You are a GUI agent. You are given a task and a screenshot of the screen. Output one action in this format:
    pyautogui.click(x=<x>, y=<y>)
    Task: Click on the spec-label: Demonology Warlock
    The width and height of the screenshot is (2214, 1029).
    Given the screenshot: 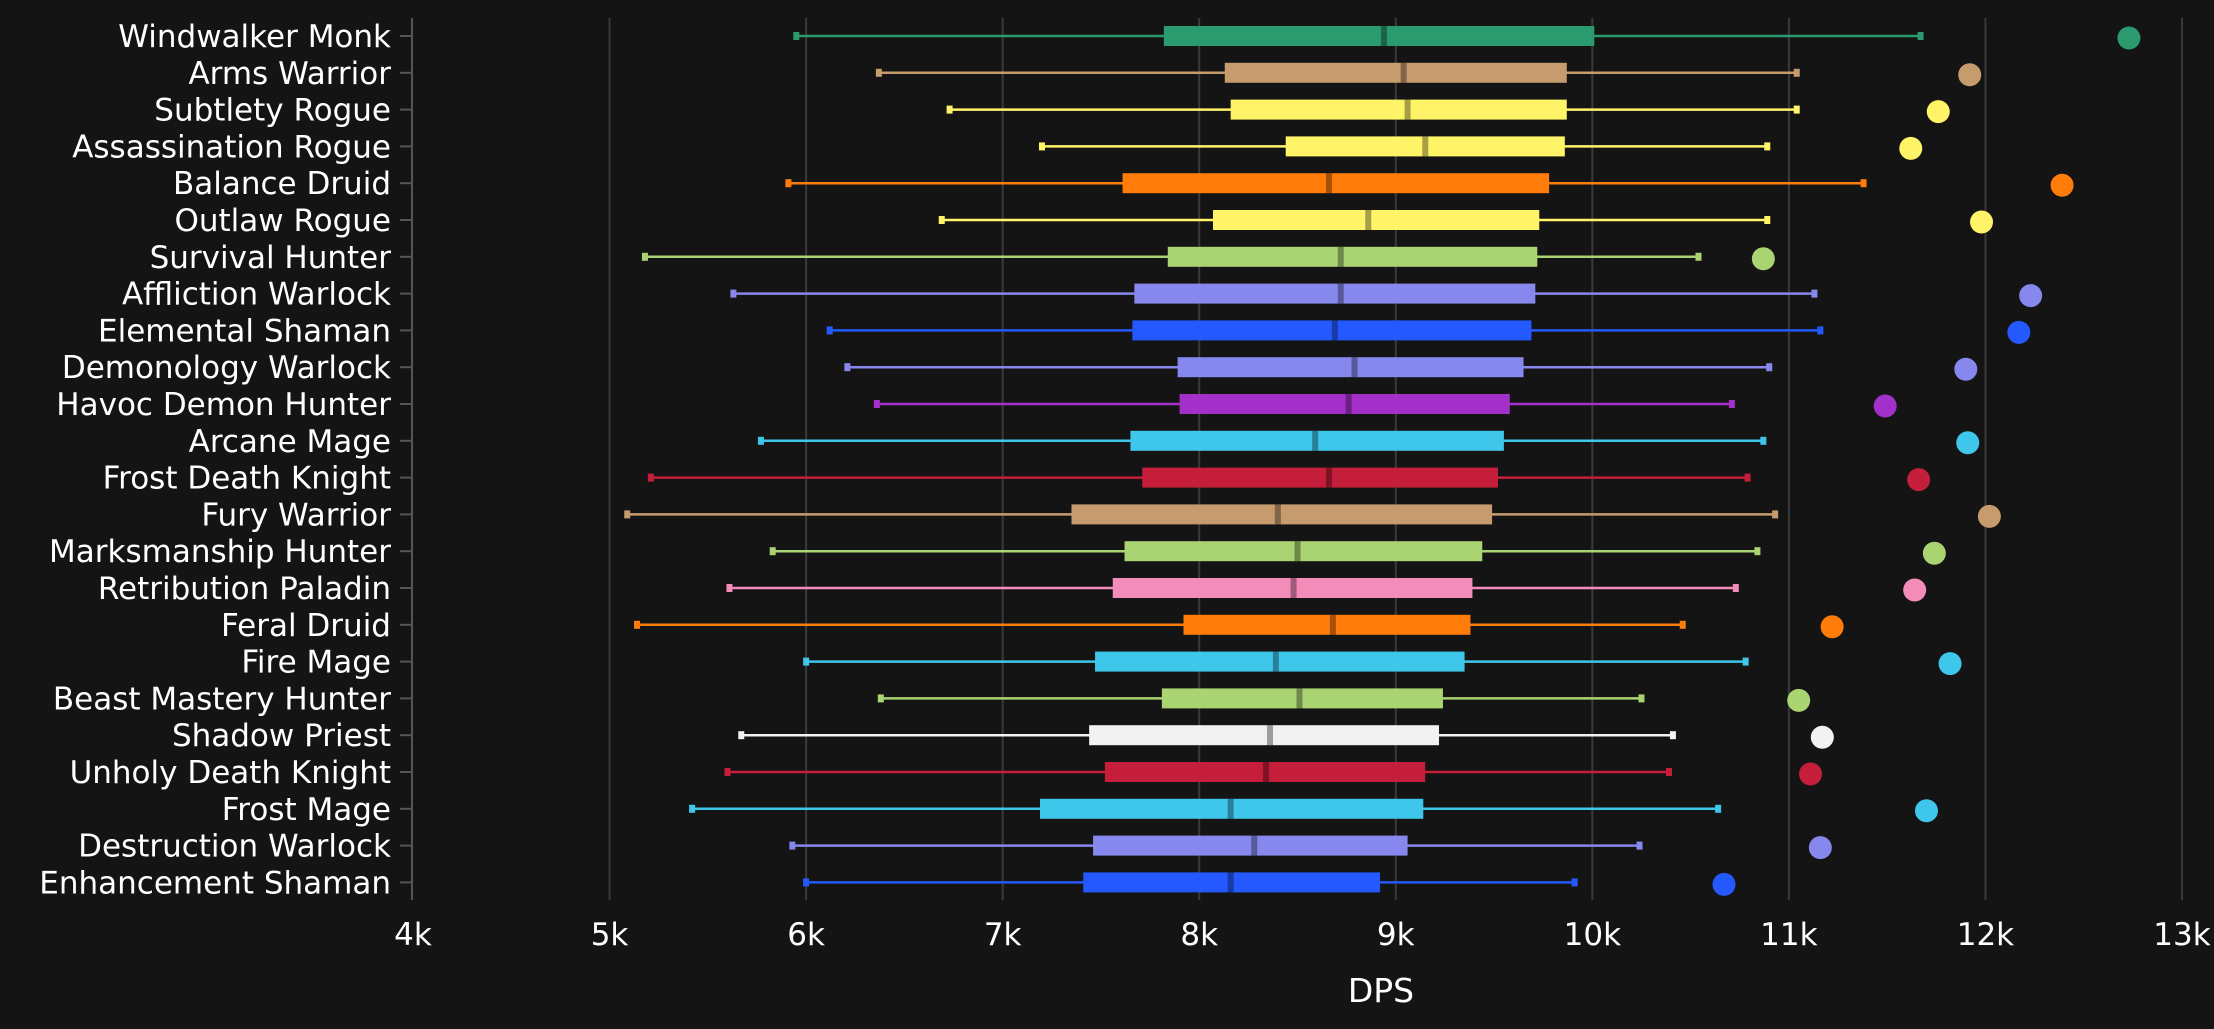 What is the action you would take?
    pyautogui.click(x=226, y=368)
    